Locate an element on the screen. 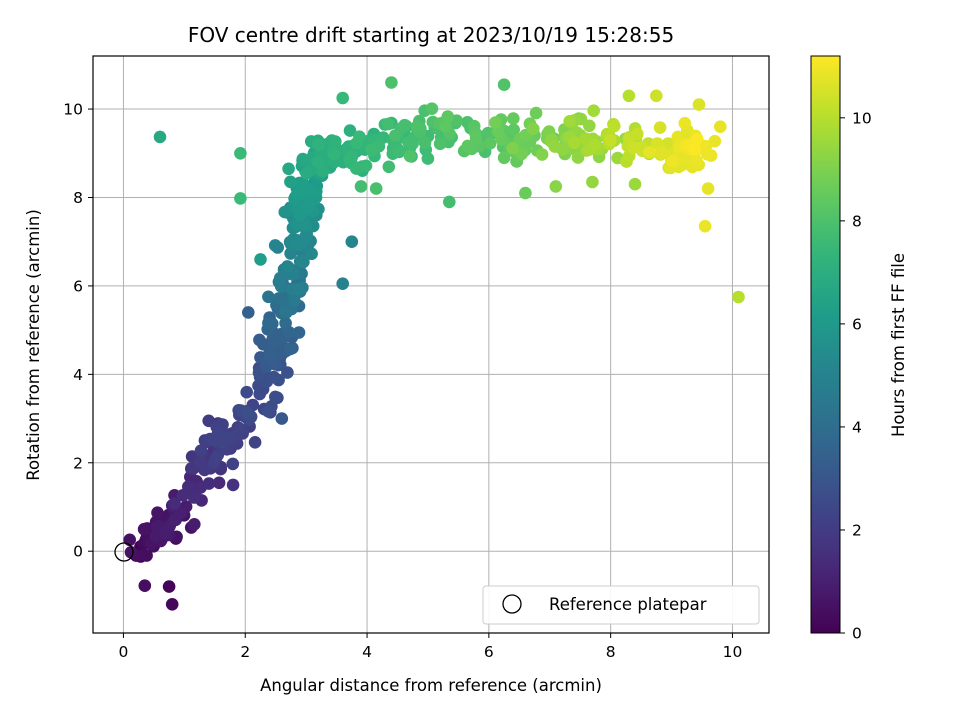 This screenshot has width=960, height=720. x-axis-label: Angular distance from reference (arcmin) is located at coordinates (431, 685).